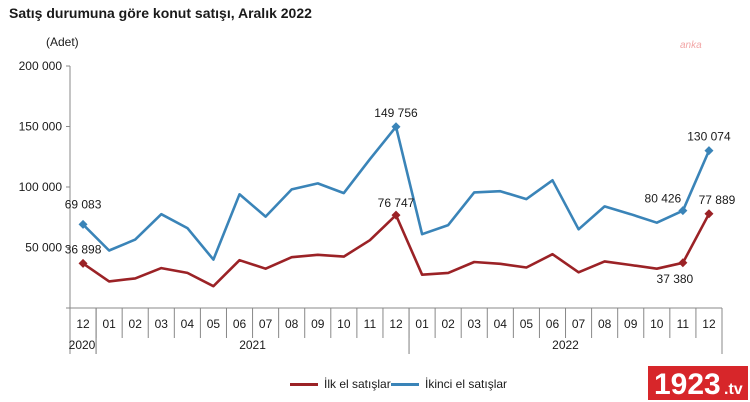 Image resolution: width=750 pixels, height=402 pixels. I want to click on logo-main-text: 1923, so click(687, 384).